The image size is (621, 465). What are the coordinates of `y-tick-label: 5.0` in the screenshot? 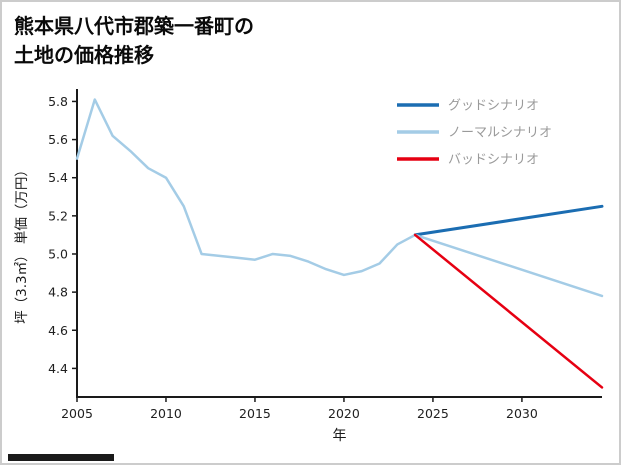 It's located at (58, 253).